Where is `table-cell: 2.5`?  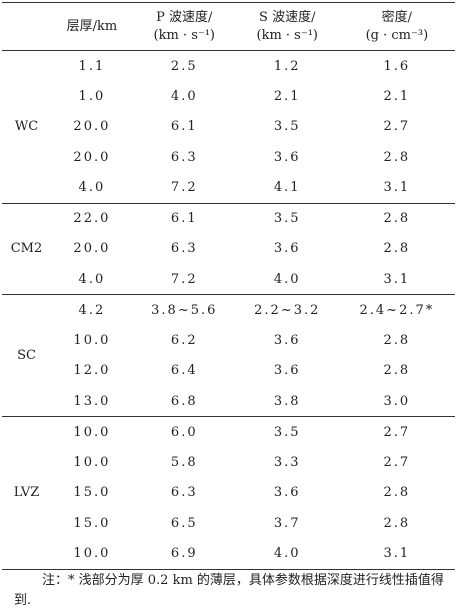 table-cell: 2.5 is located at coordinates (184, 65).